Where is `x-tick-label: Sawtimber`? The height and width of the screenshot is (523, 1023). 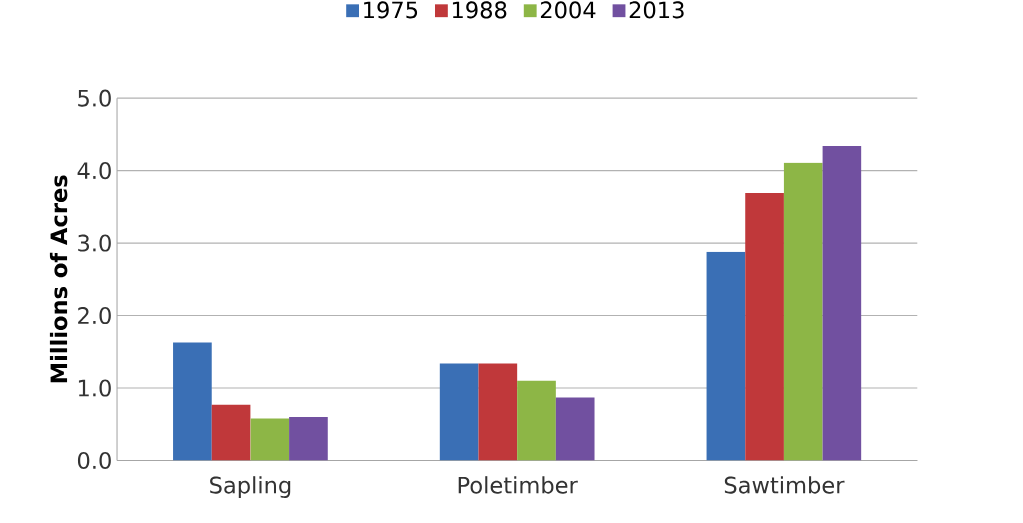
x-tick-label: Sawtimber is located at coordinates (784, 485).